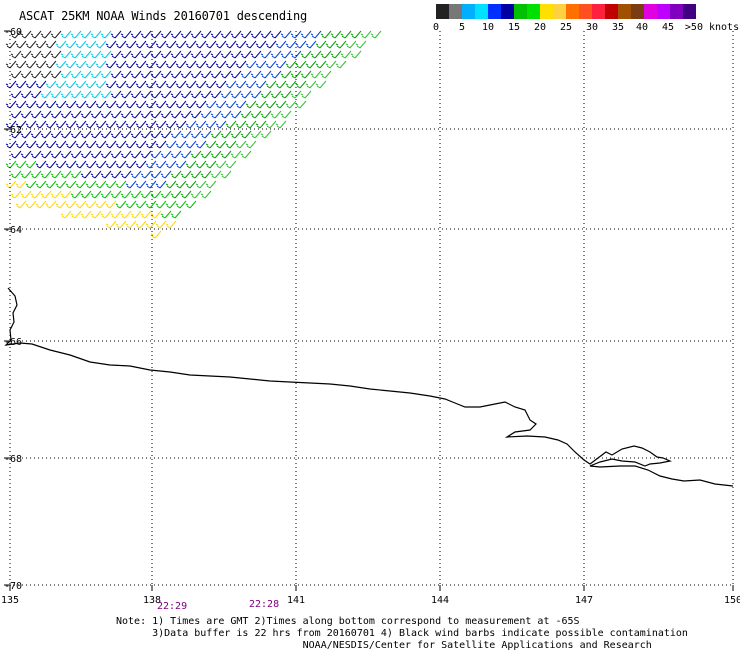  What do you see at coordinates (13, 342) in the screenshot?
I see `lat-label: -66` at bounding box center [13, 342].